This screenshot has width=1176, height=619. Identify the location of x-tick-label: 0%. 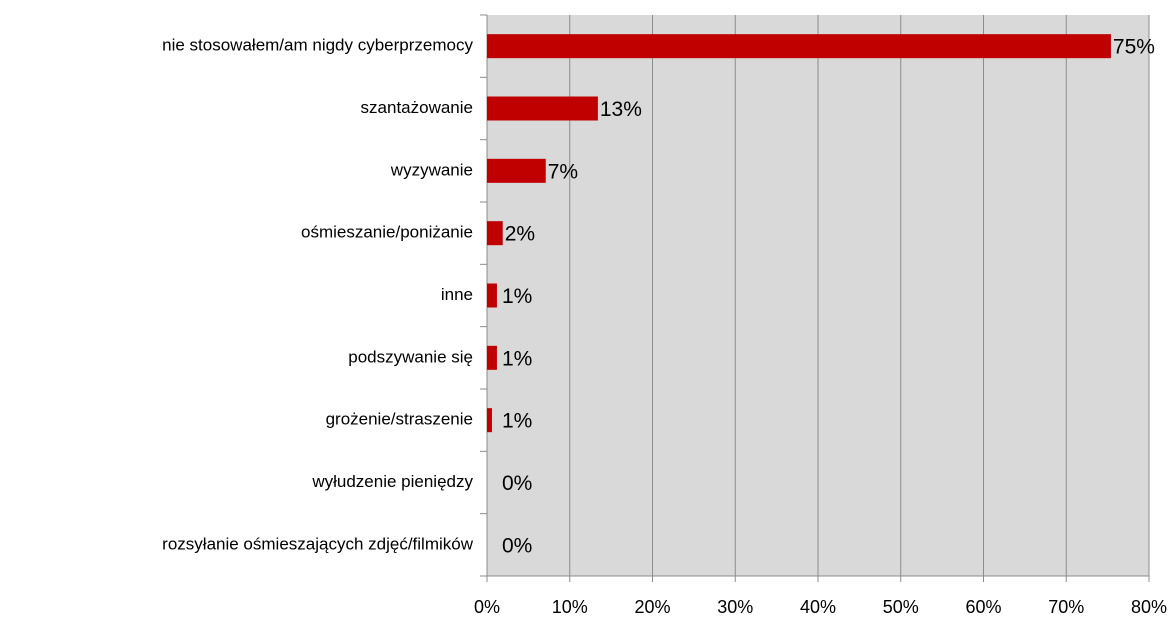
(487, 607).